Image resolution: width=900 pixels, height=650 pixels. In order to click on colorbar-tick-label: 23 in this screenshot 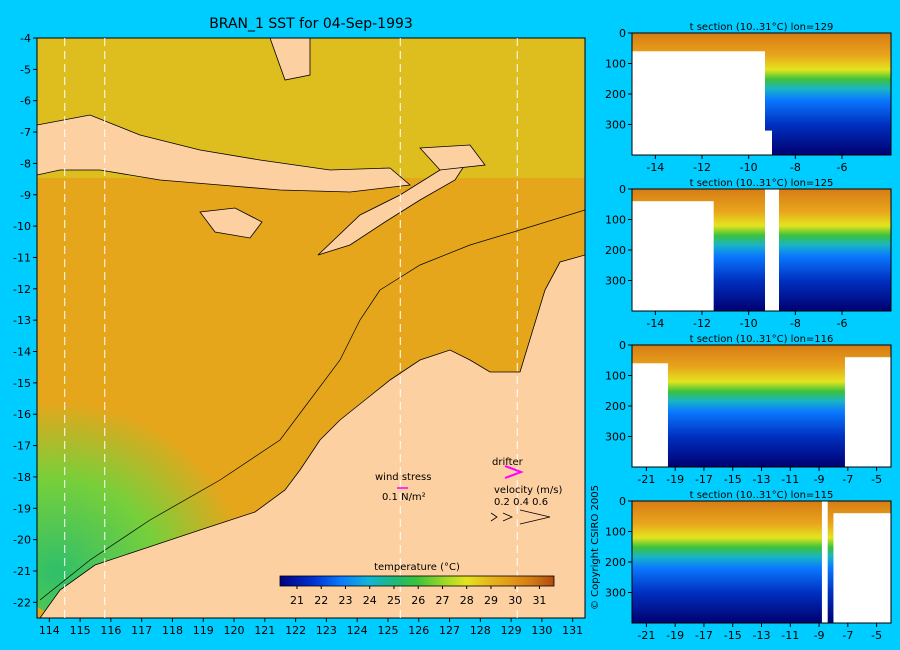, I will do `click(345, 600)`.